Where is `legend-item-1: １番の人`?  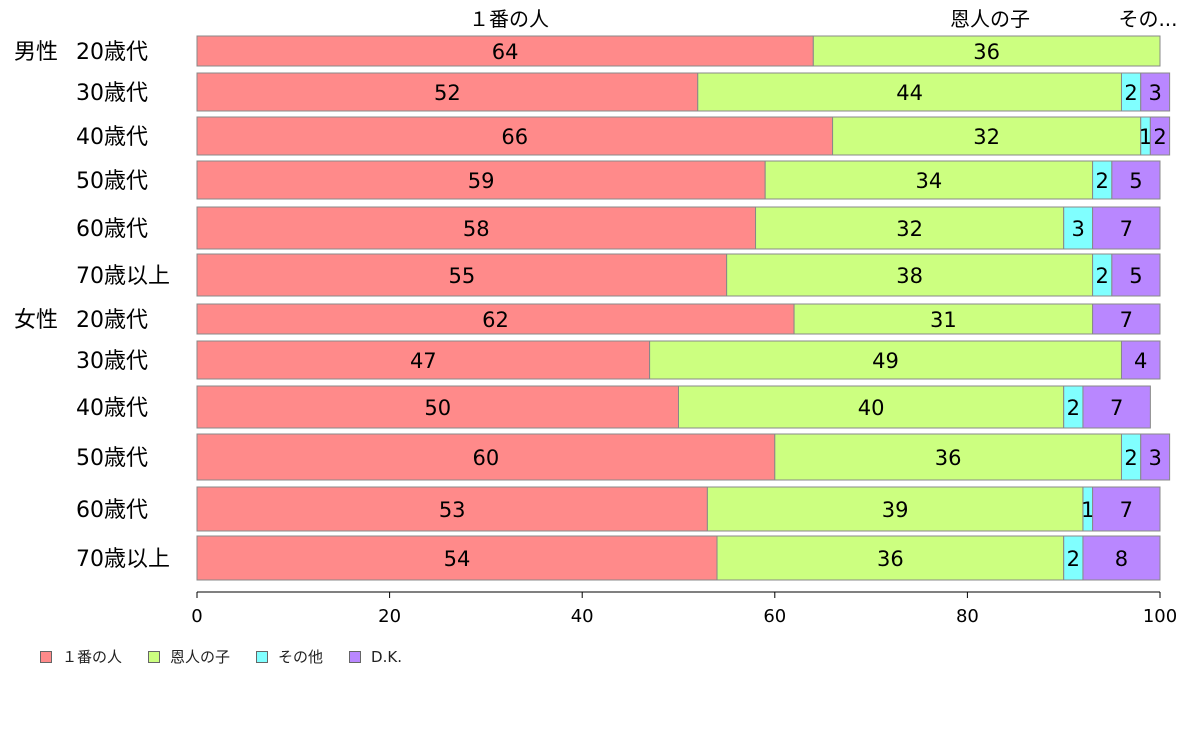 legend-item-1: １番の人 is located at coordinates (81, 656).